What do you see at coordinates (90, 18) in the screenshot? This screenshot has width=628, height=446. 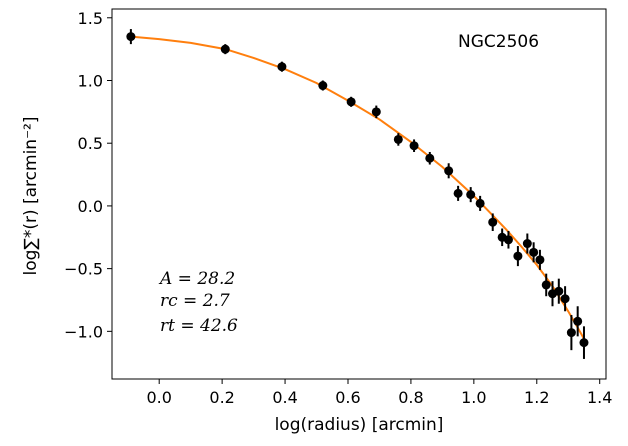 I see `y-tick-label: 1.5` at bounding box center [90, 18].